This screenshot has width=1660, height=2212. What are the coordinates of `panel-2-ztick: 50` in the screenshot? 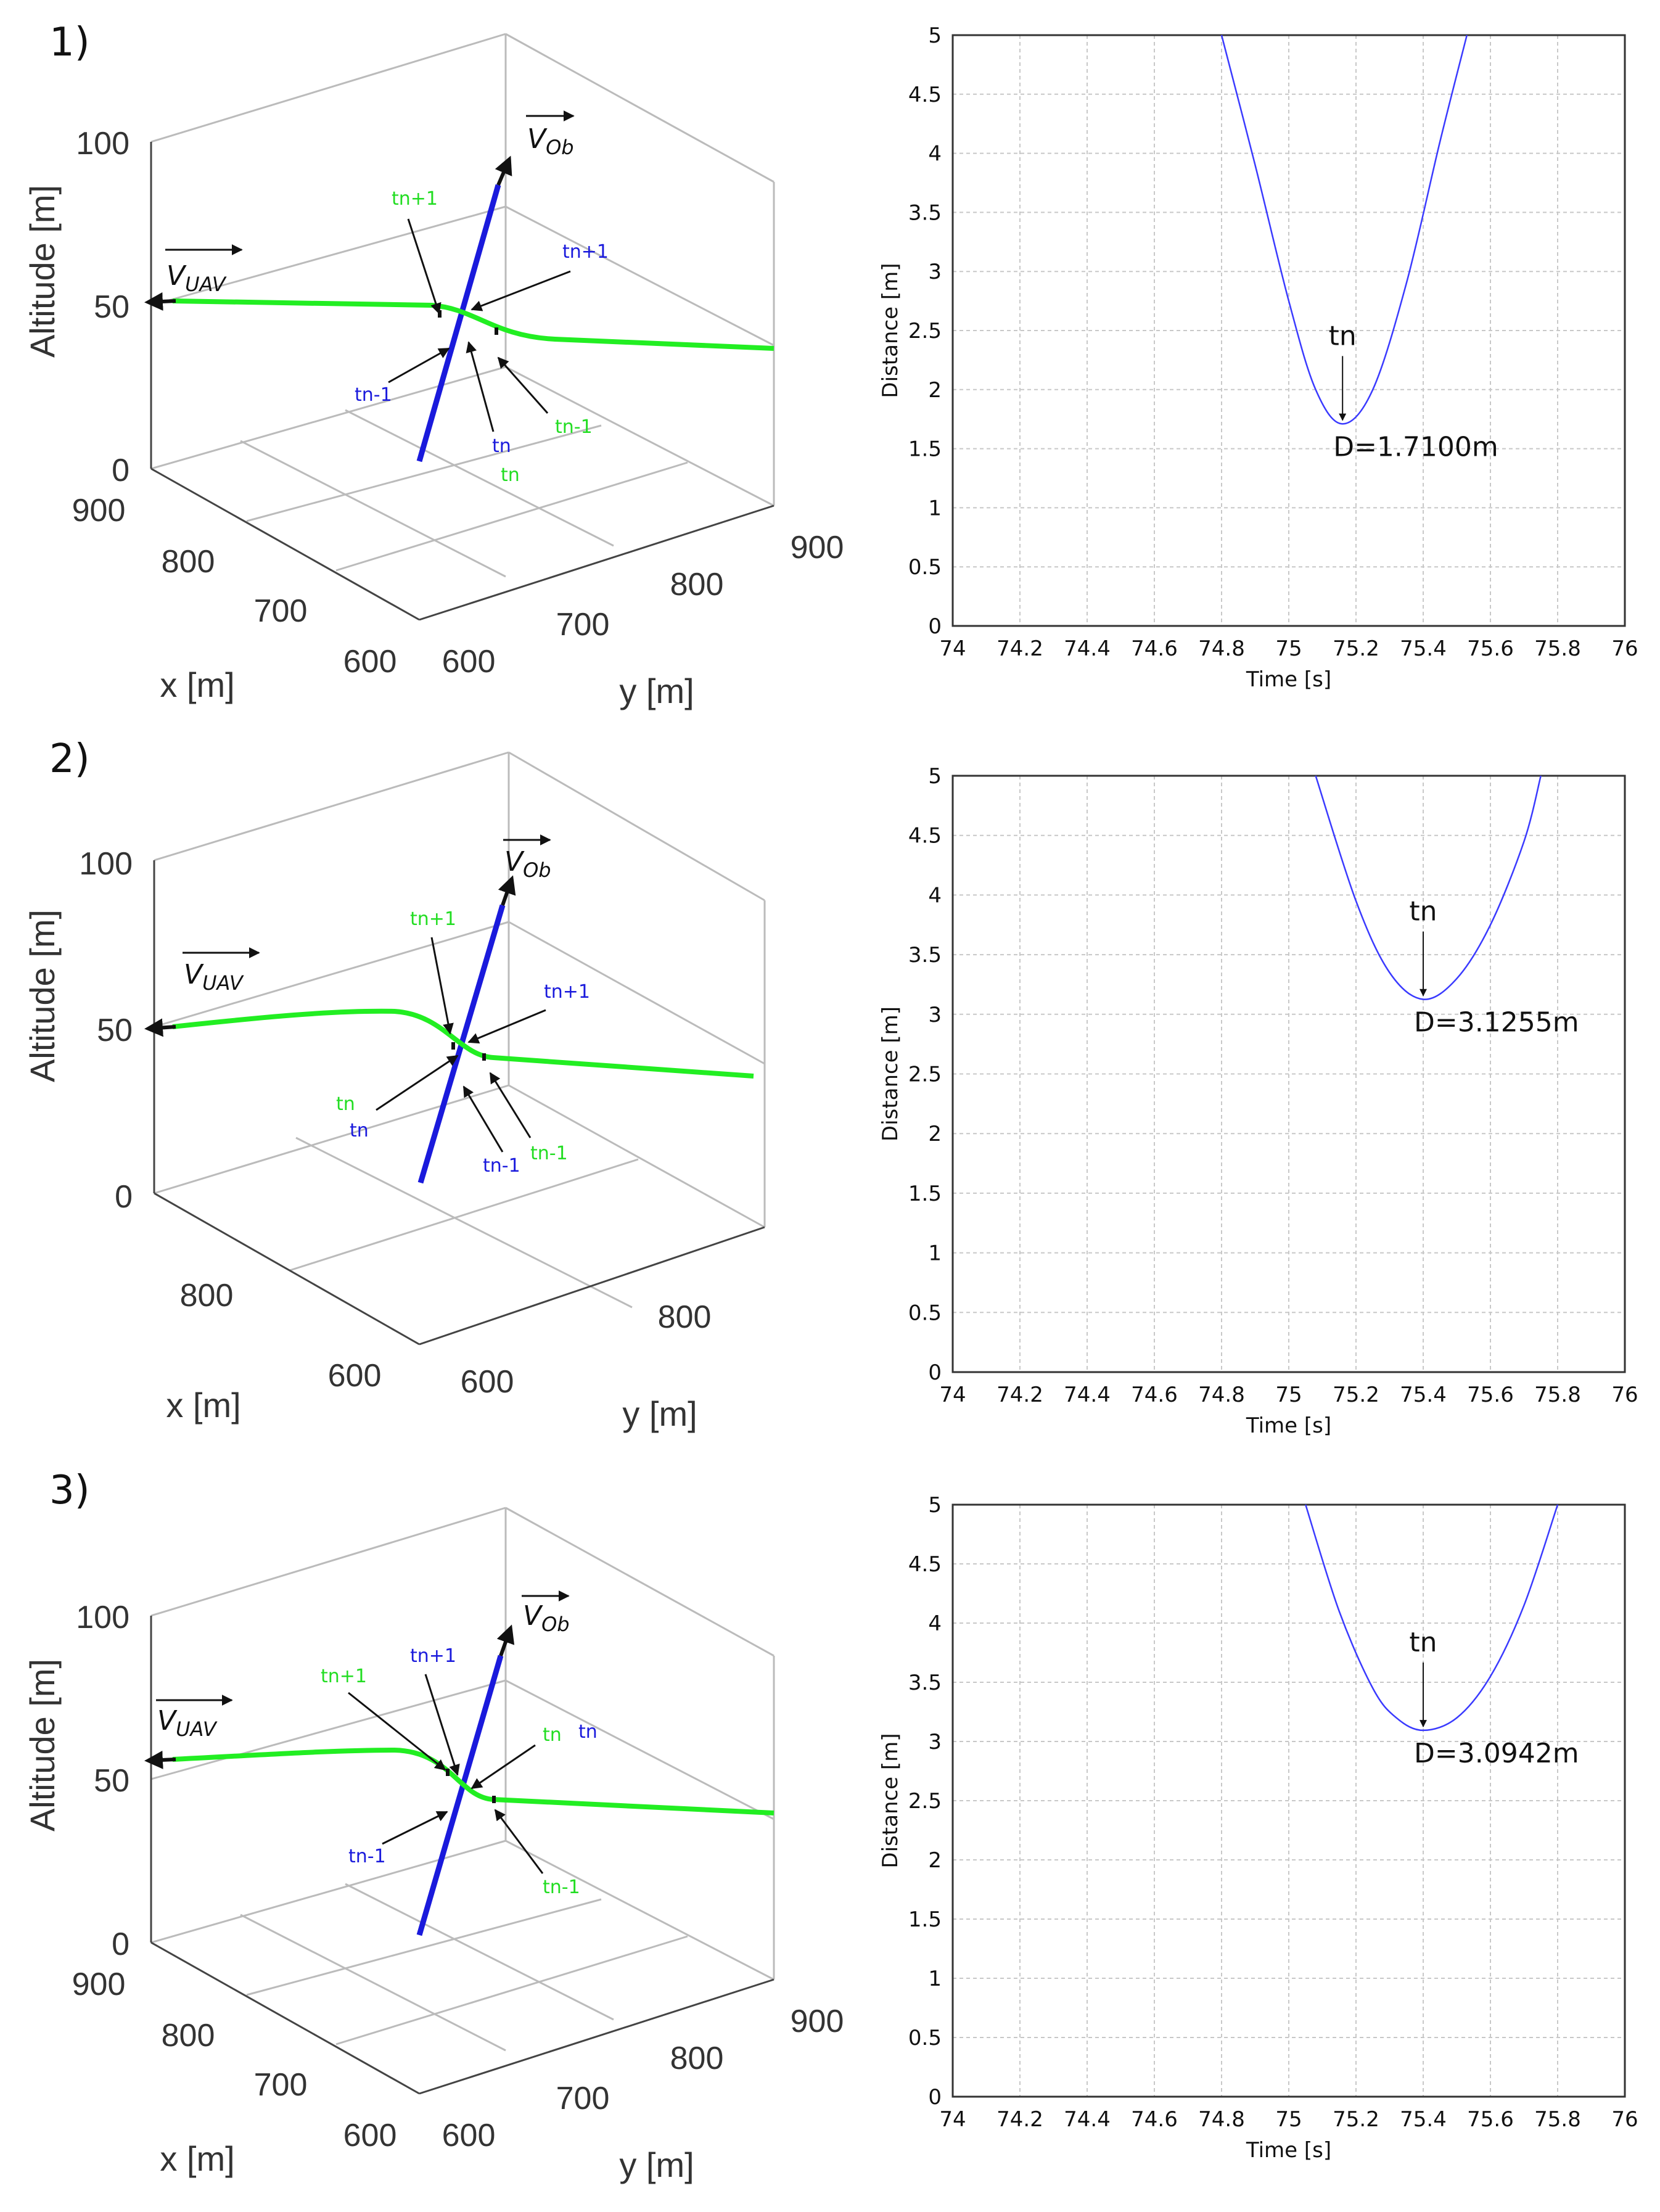 It's located at (115, 1030).